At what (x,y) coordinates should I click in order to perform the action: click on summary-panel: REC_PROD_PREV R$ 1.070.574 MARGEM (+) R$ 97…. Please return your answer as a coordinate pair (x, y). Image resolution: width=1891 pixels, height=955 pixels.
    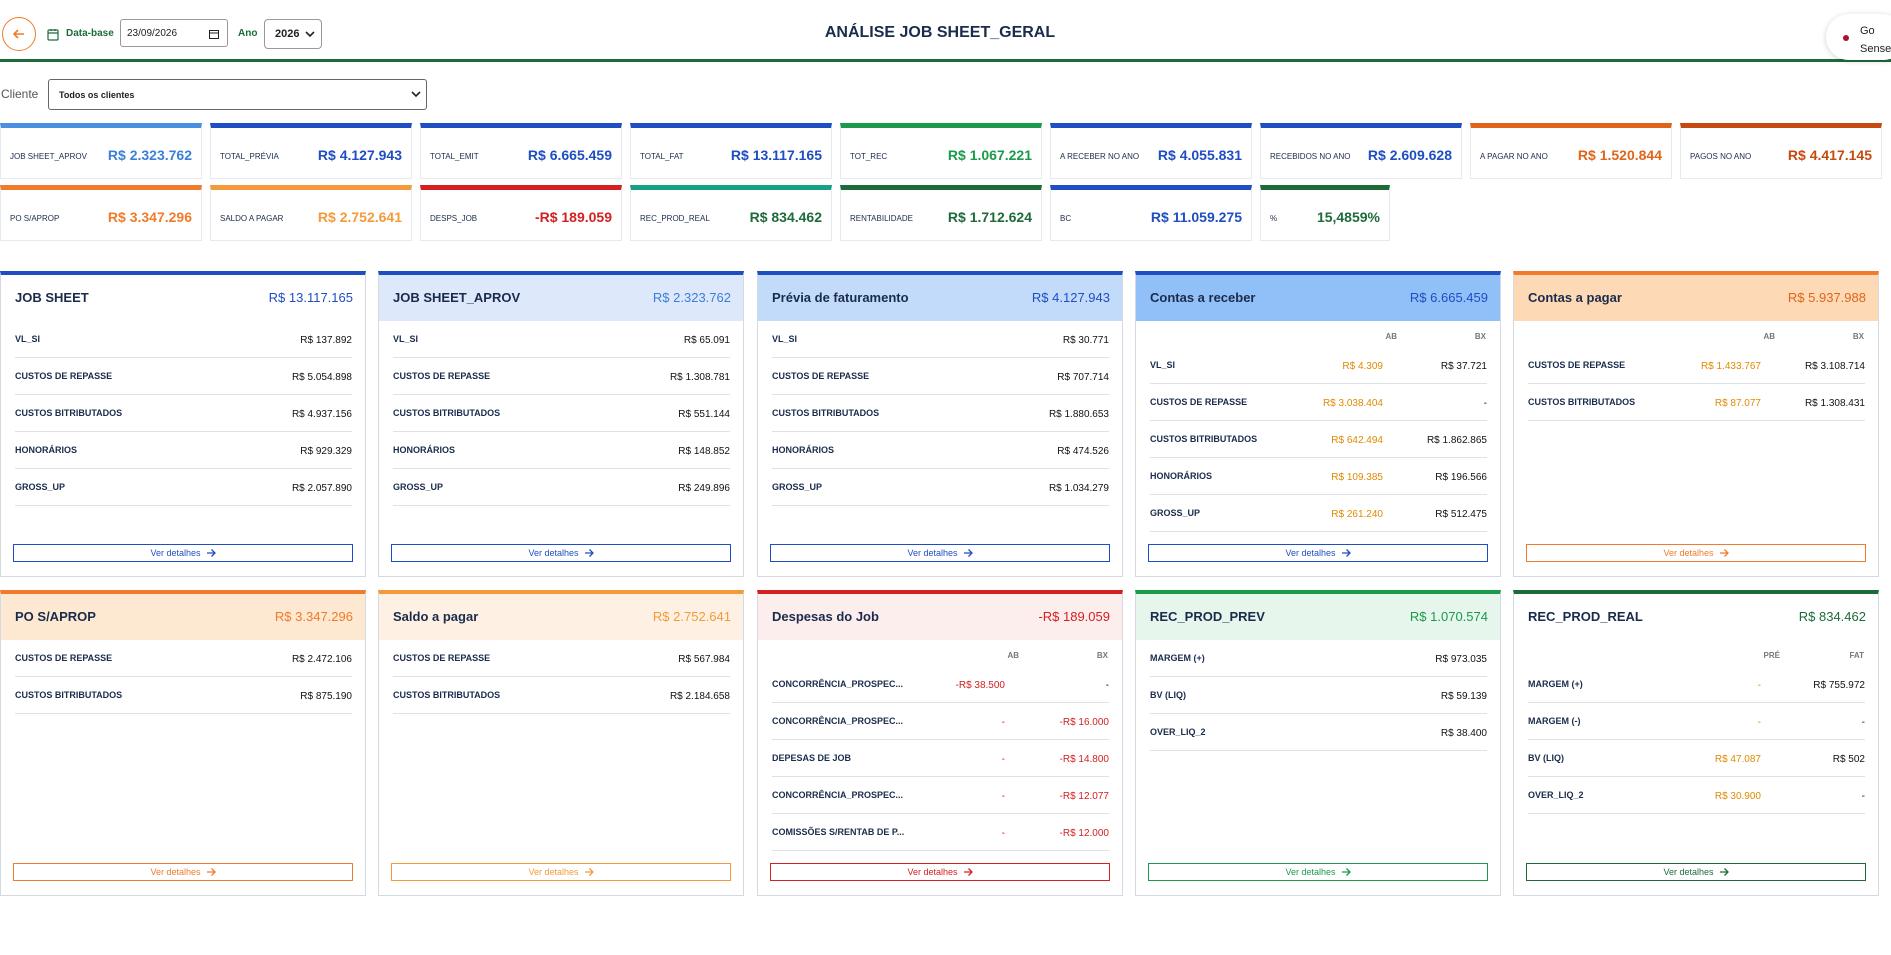
    Looking at the image, I should click on (1318, 743).